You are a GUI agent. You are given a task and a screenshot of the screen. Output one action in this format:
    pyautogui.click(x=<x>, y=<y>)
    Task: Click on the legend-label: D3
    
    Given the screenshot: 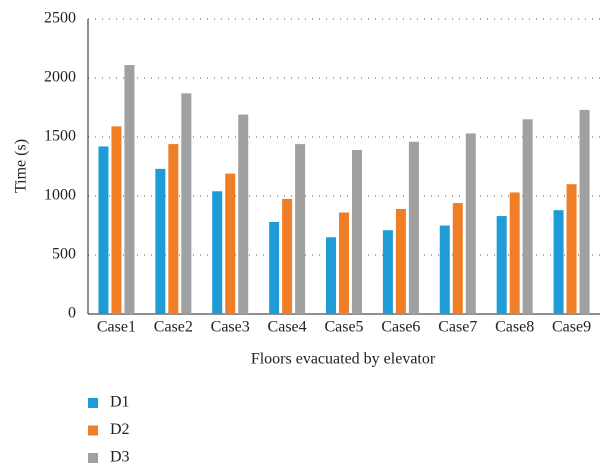 What is the action you would take?
    pyautogui.click(x=120, y=457)
    